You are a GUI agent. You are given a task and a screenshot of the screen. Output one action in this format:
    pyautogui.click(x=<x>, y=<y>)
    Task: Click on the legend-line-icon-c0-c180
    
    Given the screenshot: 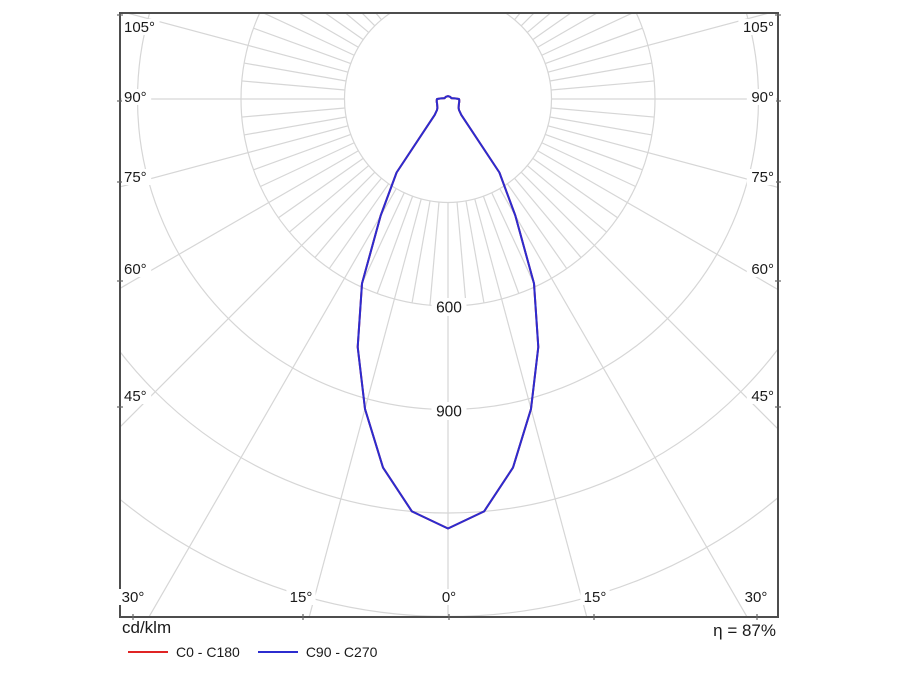 What is the action you would take?
    pyautogui.click(x=148, y=652)
    